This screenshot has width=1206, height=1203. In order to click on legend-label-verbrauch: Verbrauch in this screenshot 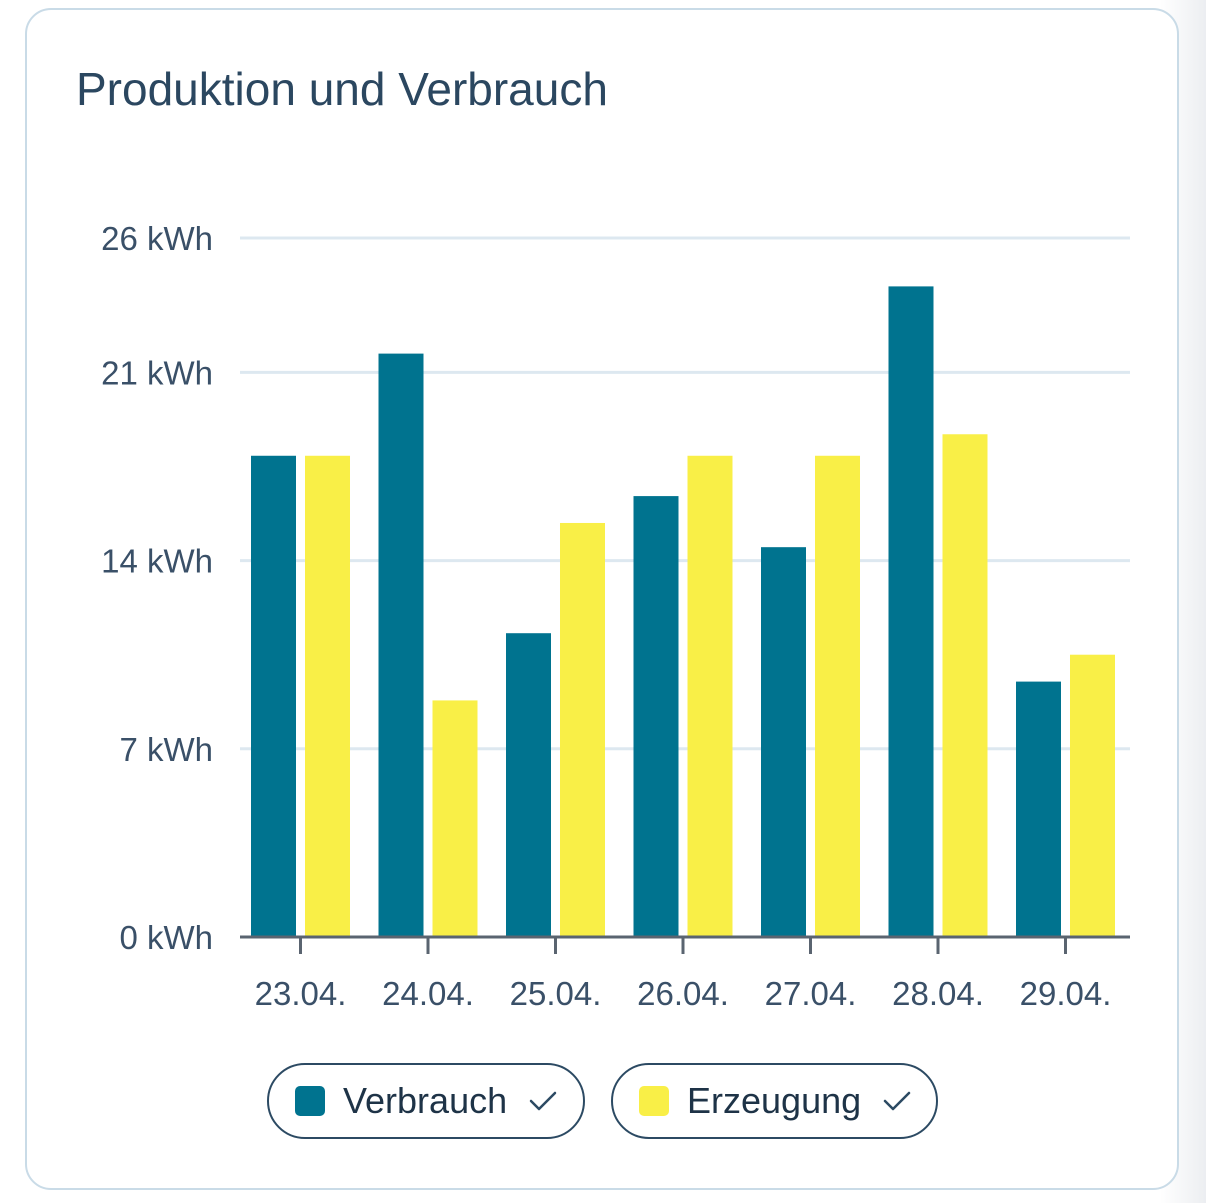, I will do `click(425, 1100)`.